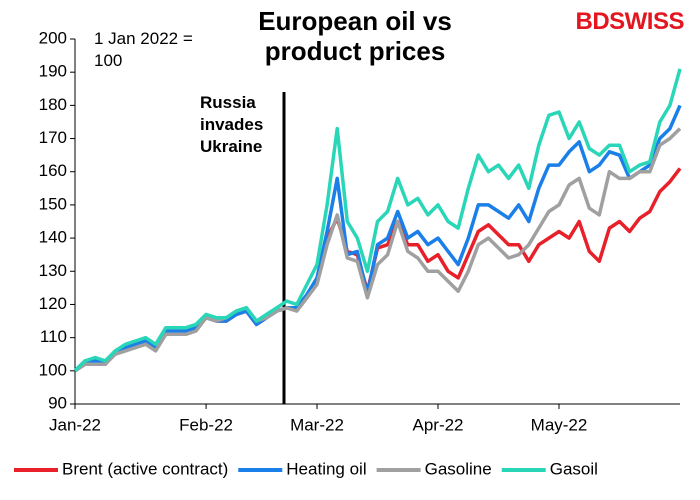 The height and width of the screenshot is (500, 700). What do you see at coordinates (57, 402) in the screenshot?
I see `y-tick-label: 90` at bounding box center [57, 402].